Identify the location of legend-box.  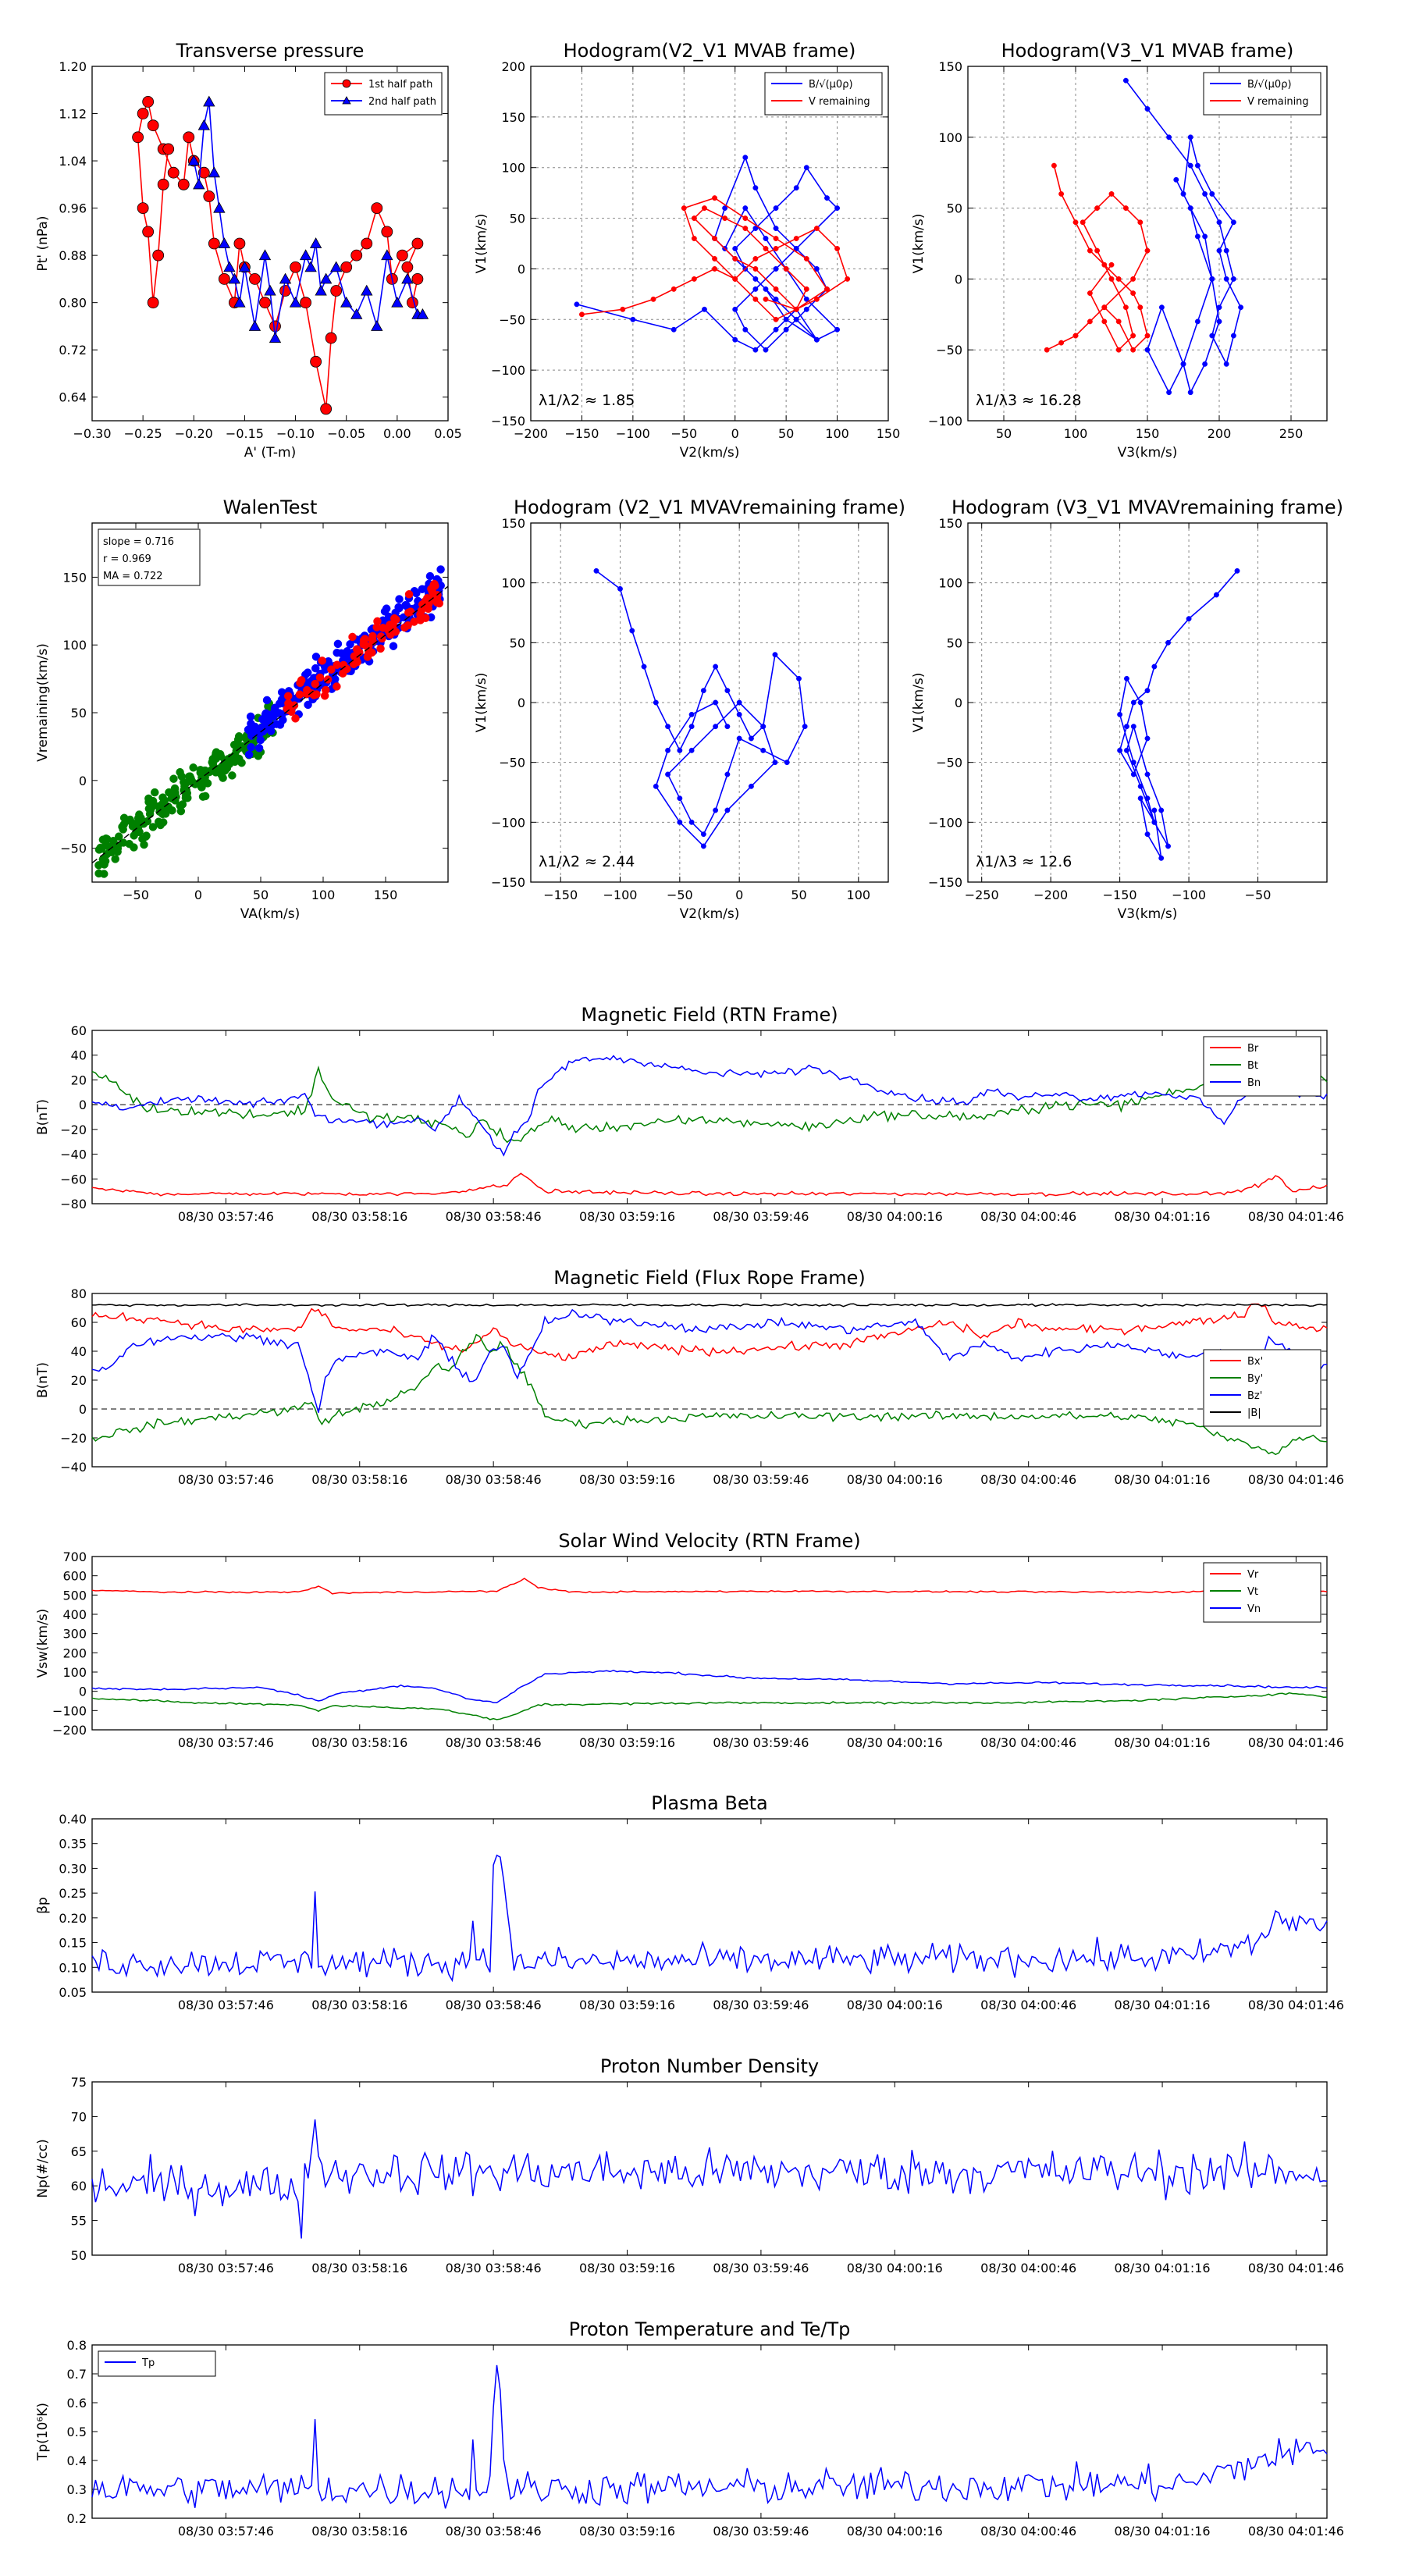
(1262, 1592).